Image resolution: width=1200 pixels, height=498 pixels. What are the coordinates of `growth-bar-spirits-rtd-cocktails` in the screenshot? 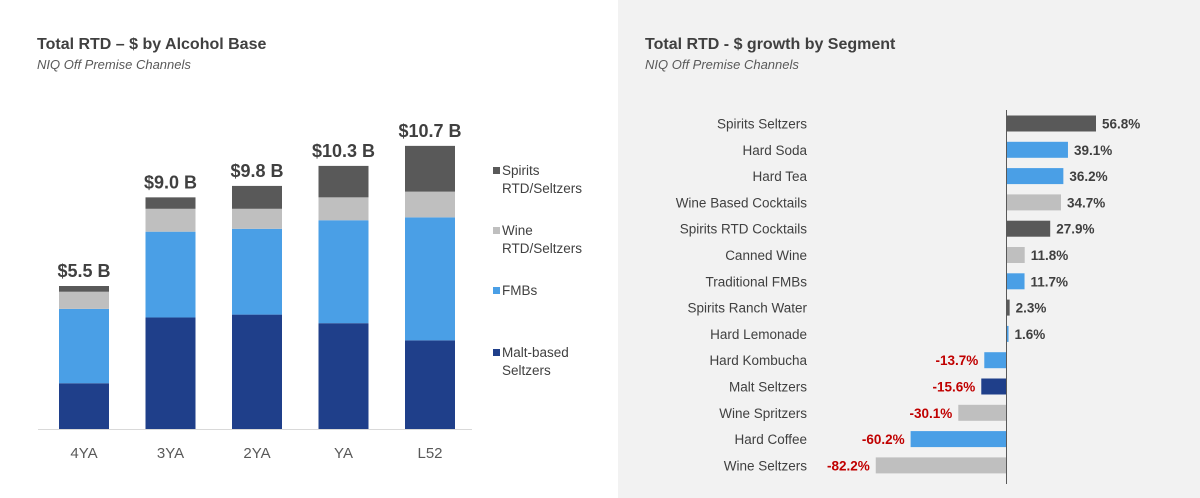 It's located at (1028, 228).